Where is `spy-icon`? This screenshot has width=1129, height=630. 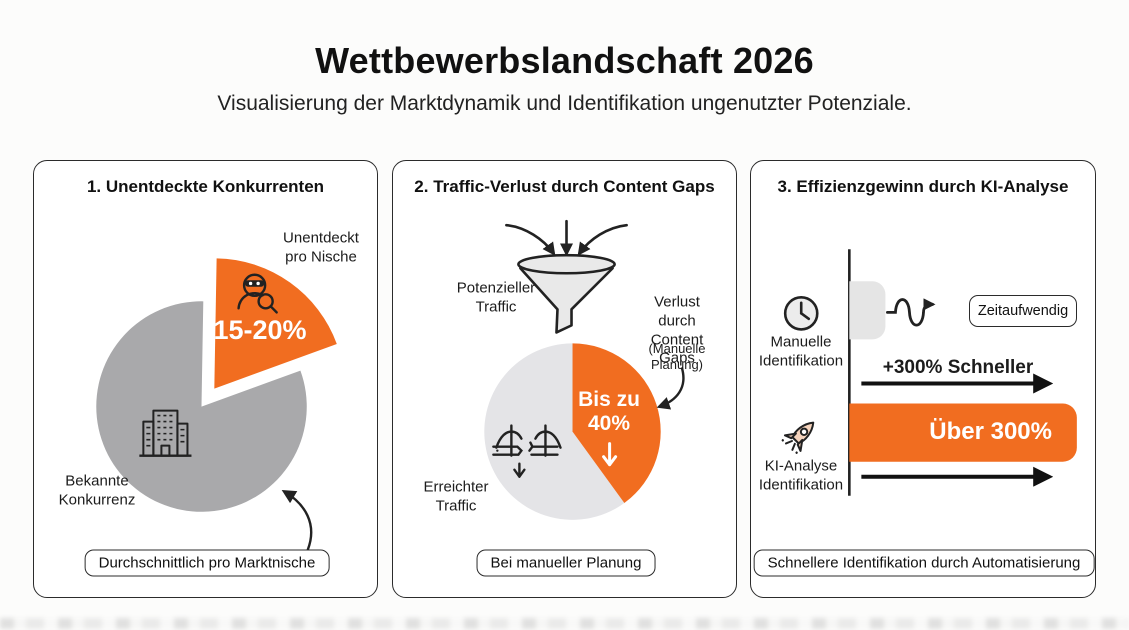 spy-icon is located at coordinates (257, 293).